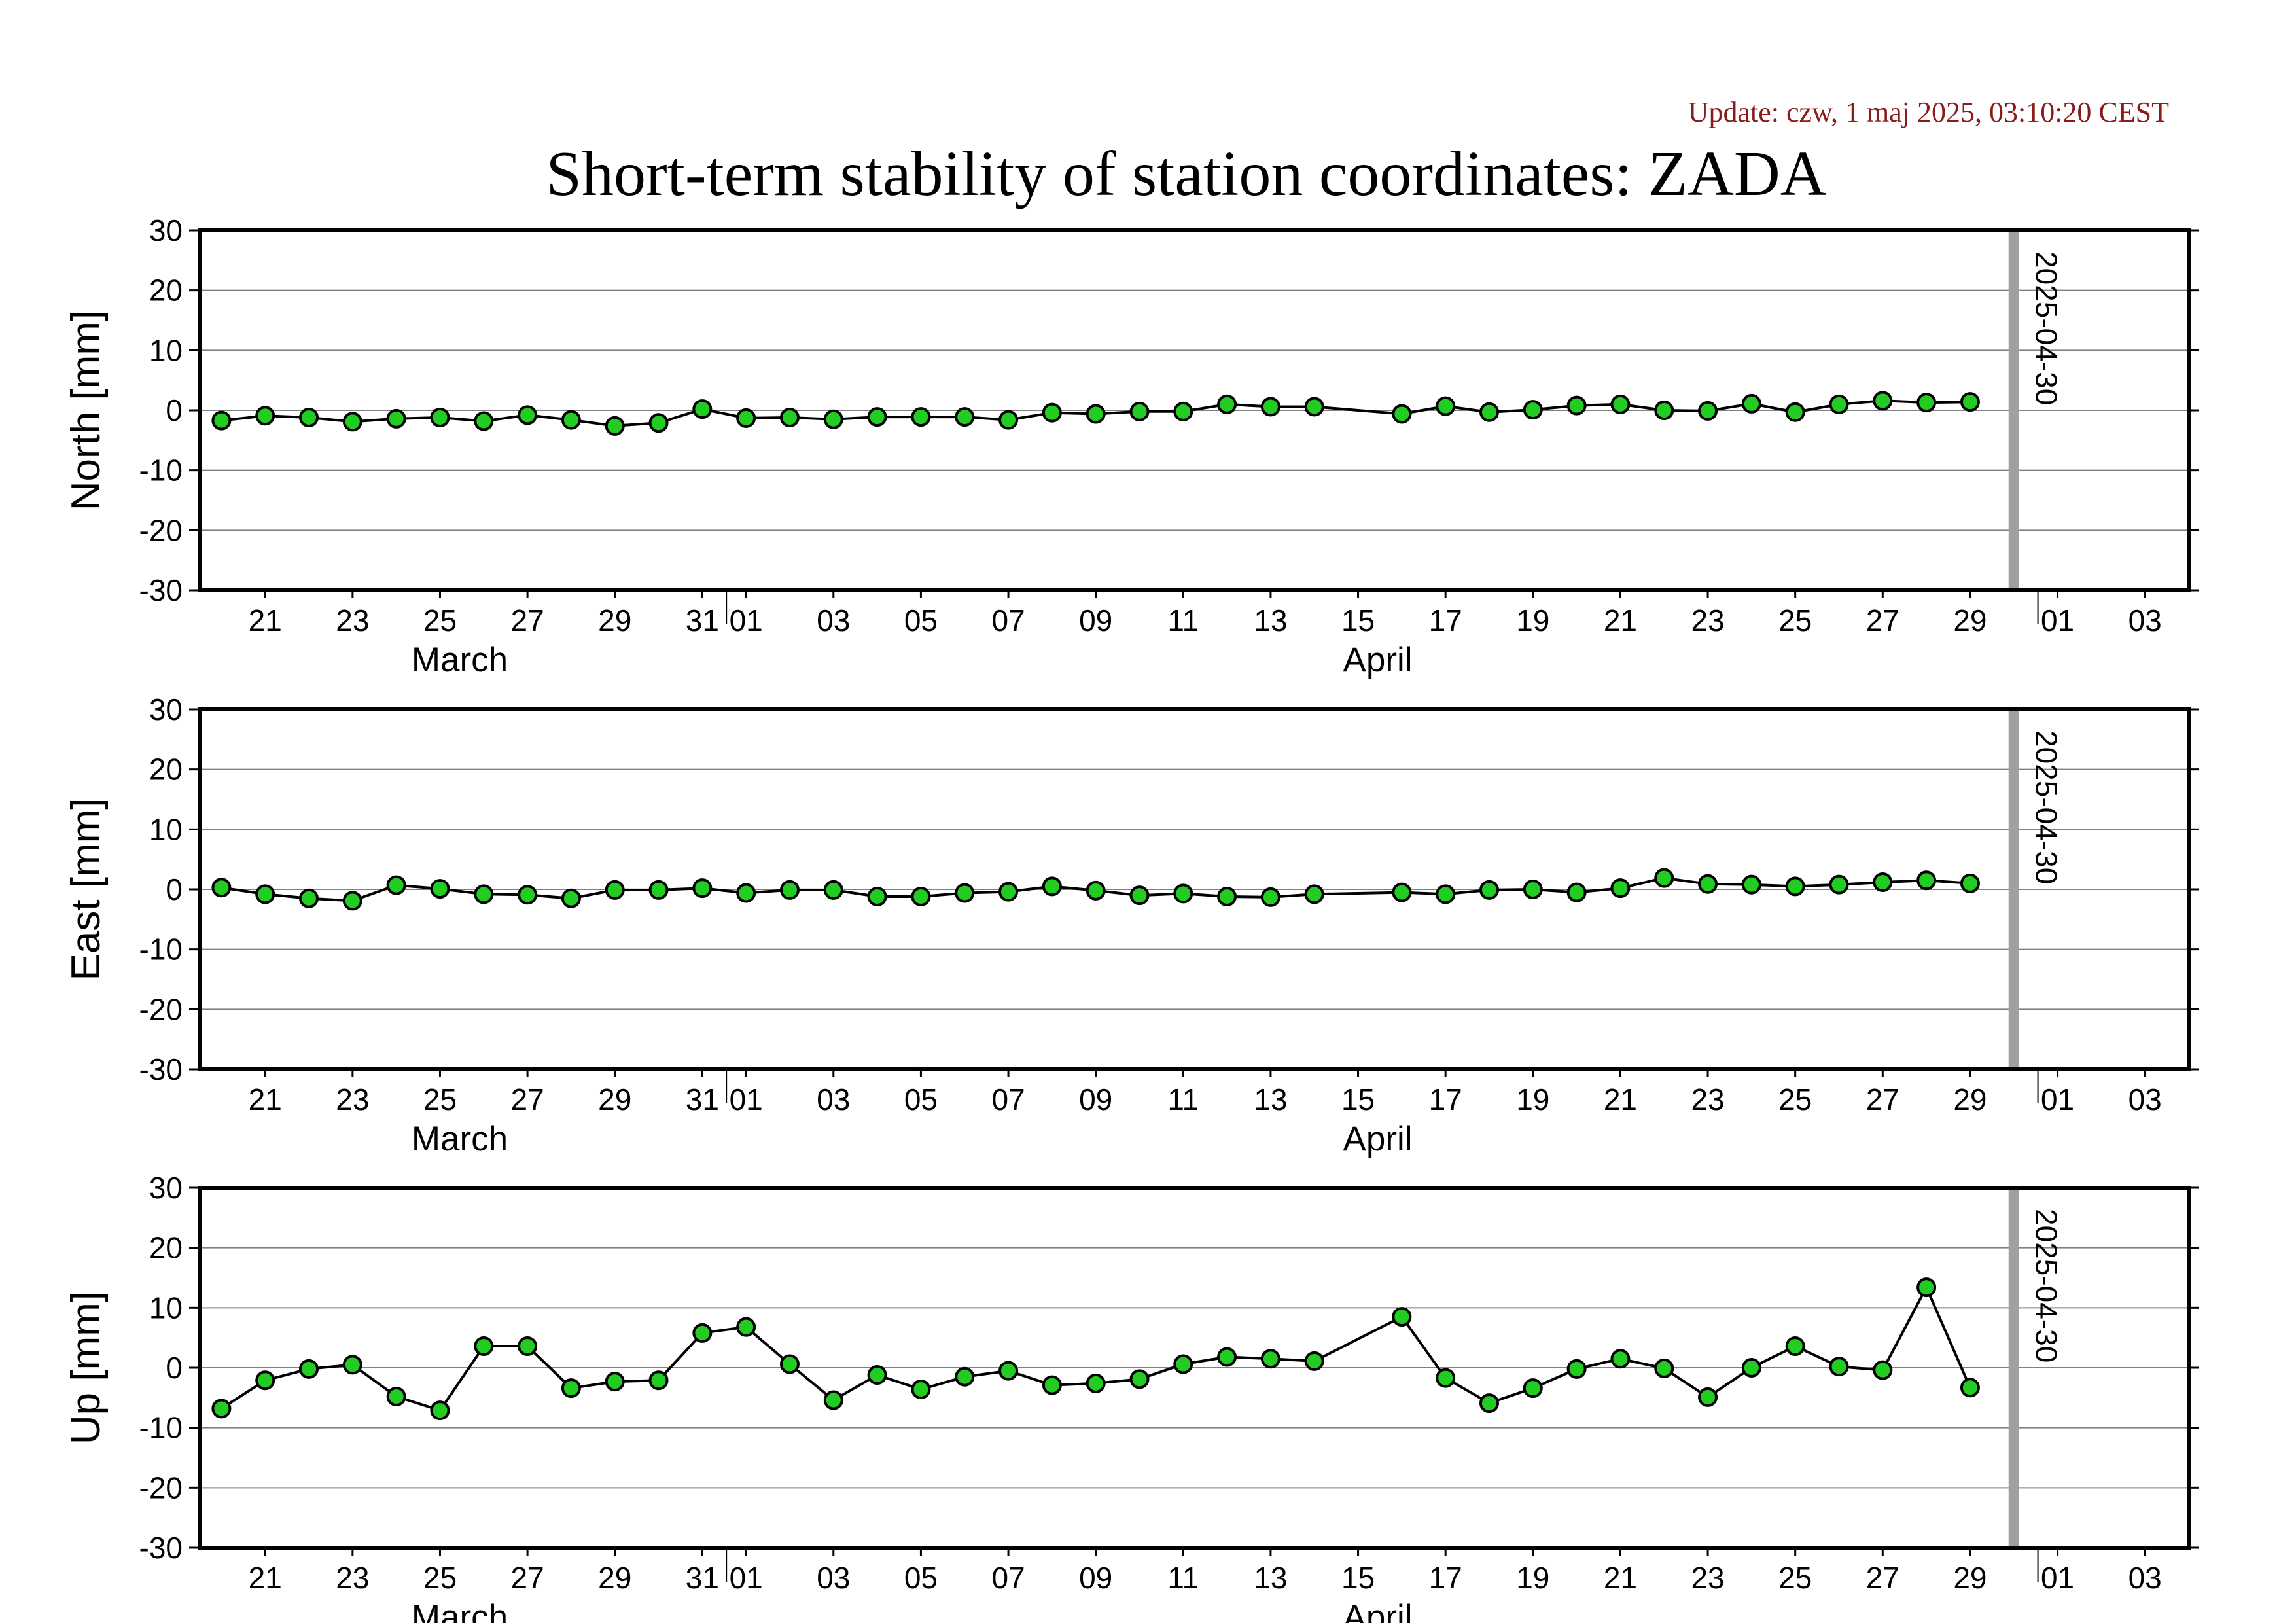 The height and width of the screenshot is (1623, 2296). I want to click on x-tick-label: 13, so click(1271, 1578).